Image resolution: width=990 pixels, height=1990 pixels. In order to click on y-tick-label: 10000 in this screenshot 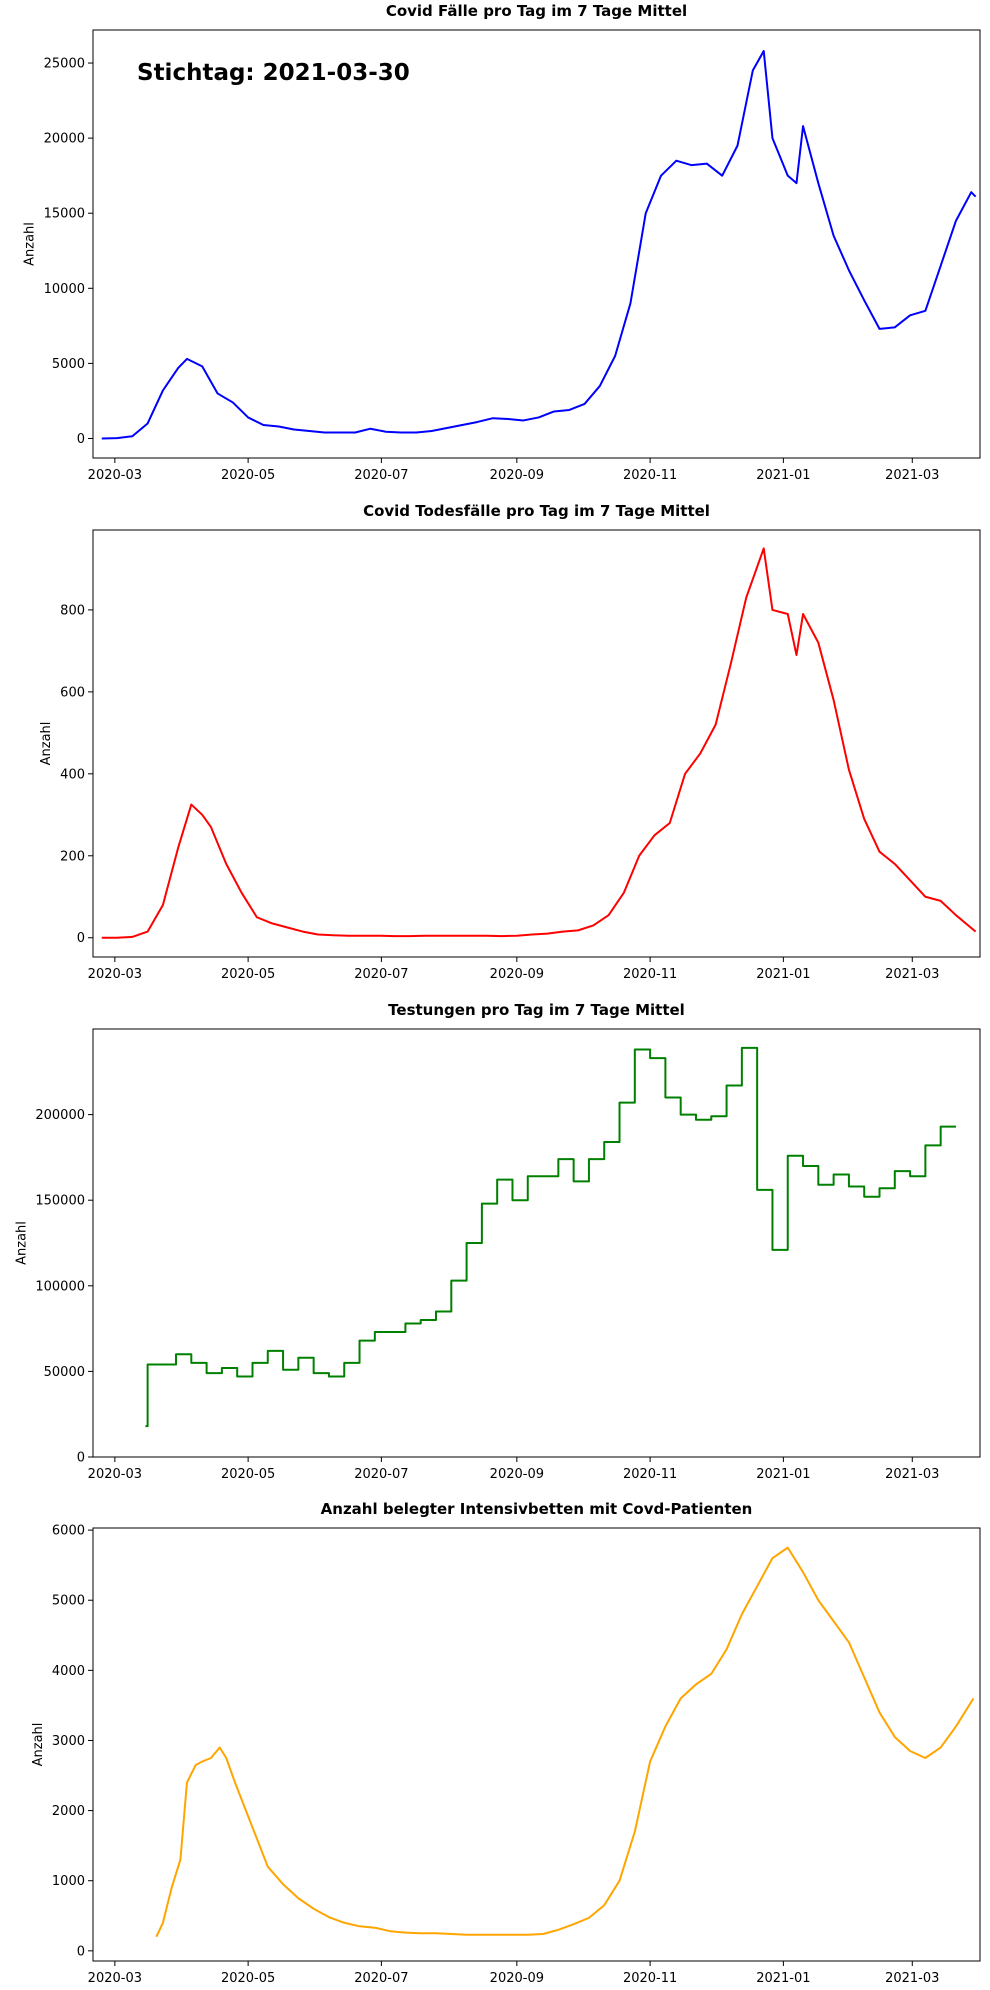, I will do `click(64, 289)`.